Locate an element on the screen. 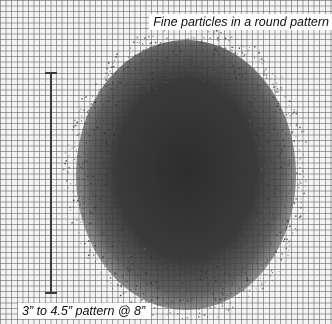 The image size is (332, 324). measurement-line is located at coordinates (51, 183).